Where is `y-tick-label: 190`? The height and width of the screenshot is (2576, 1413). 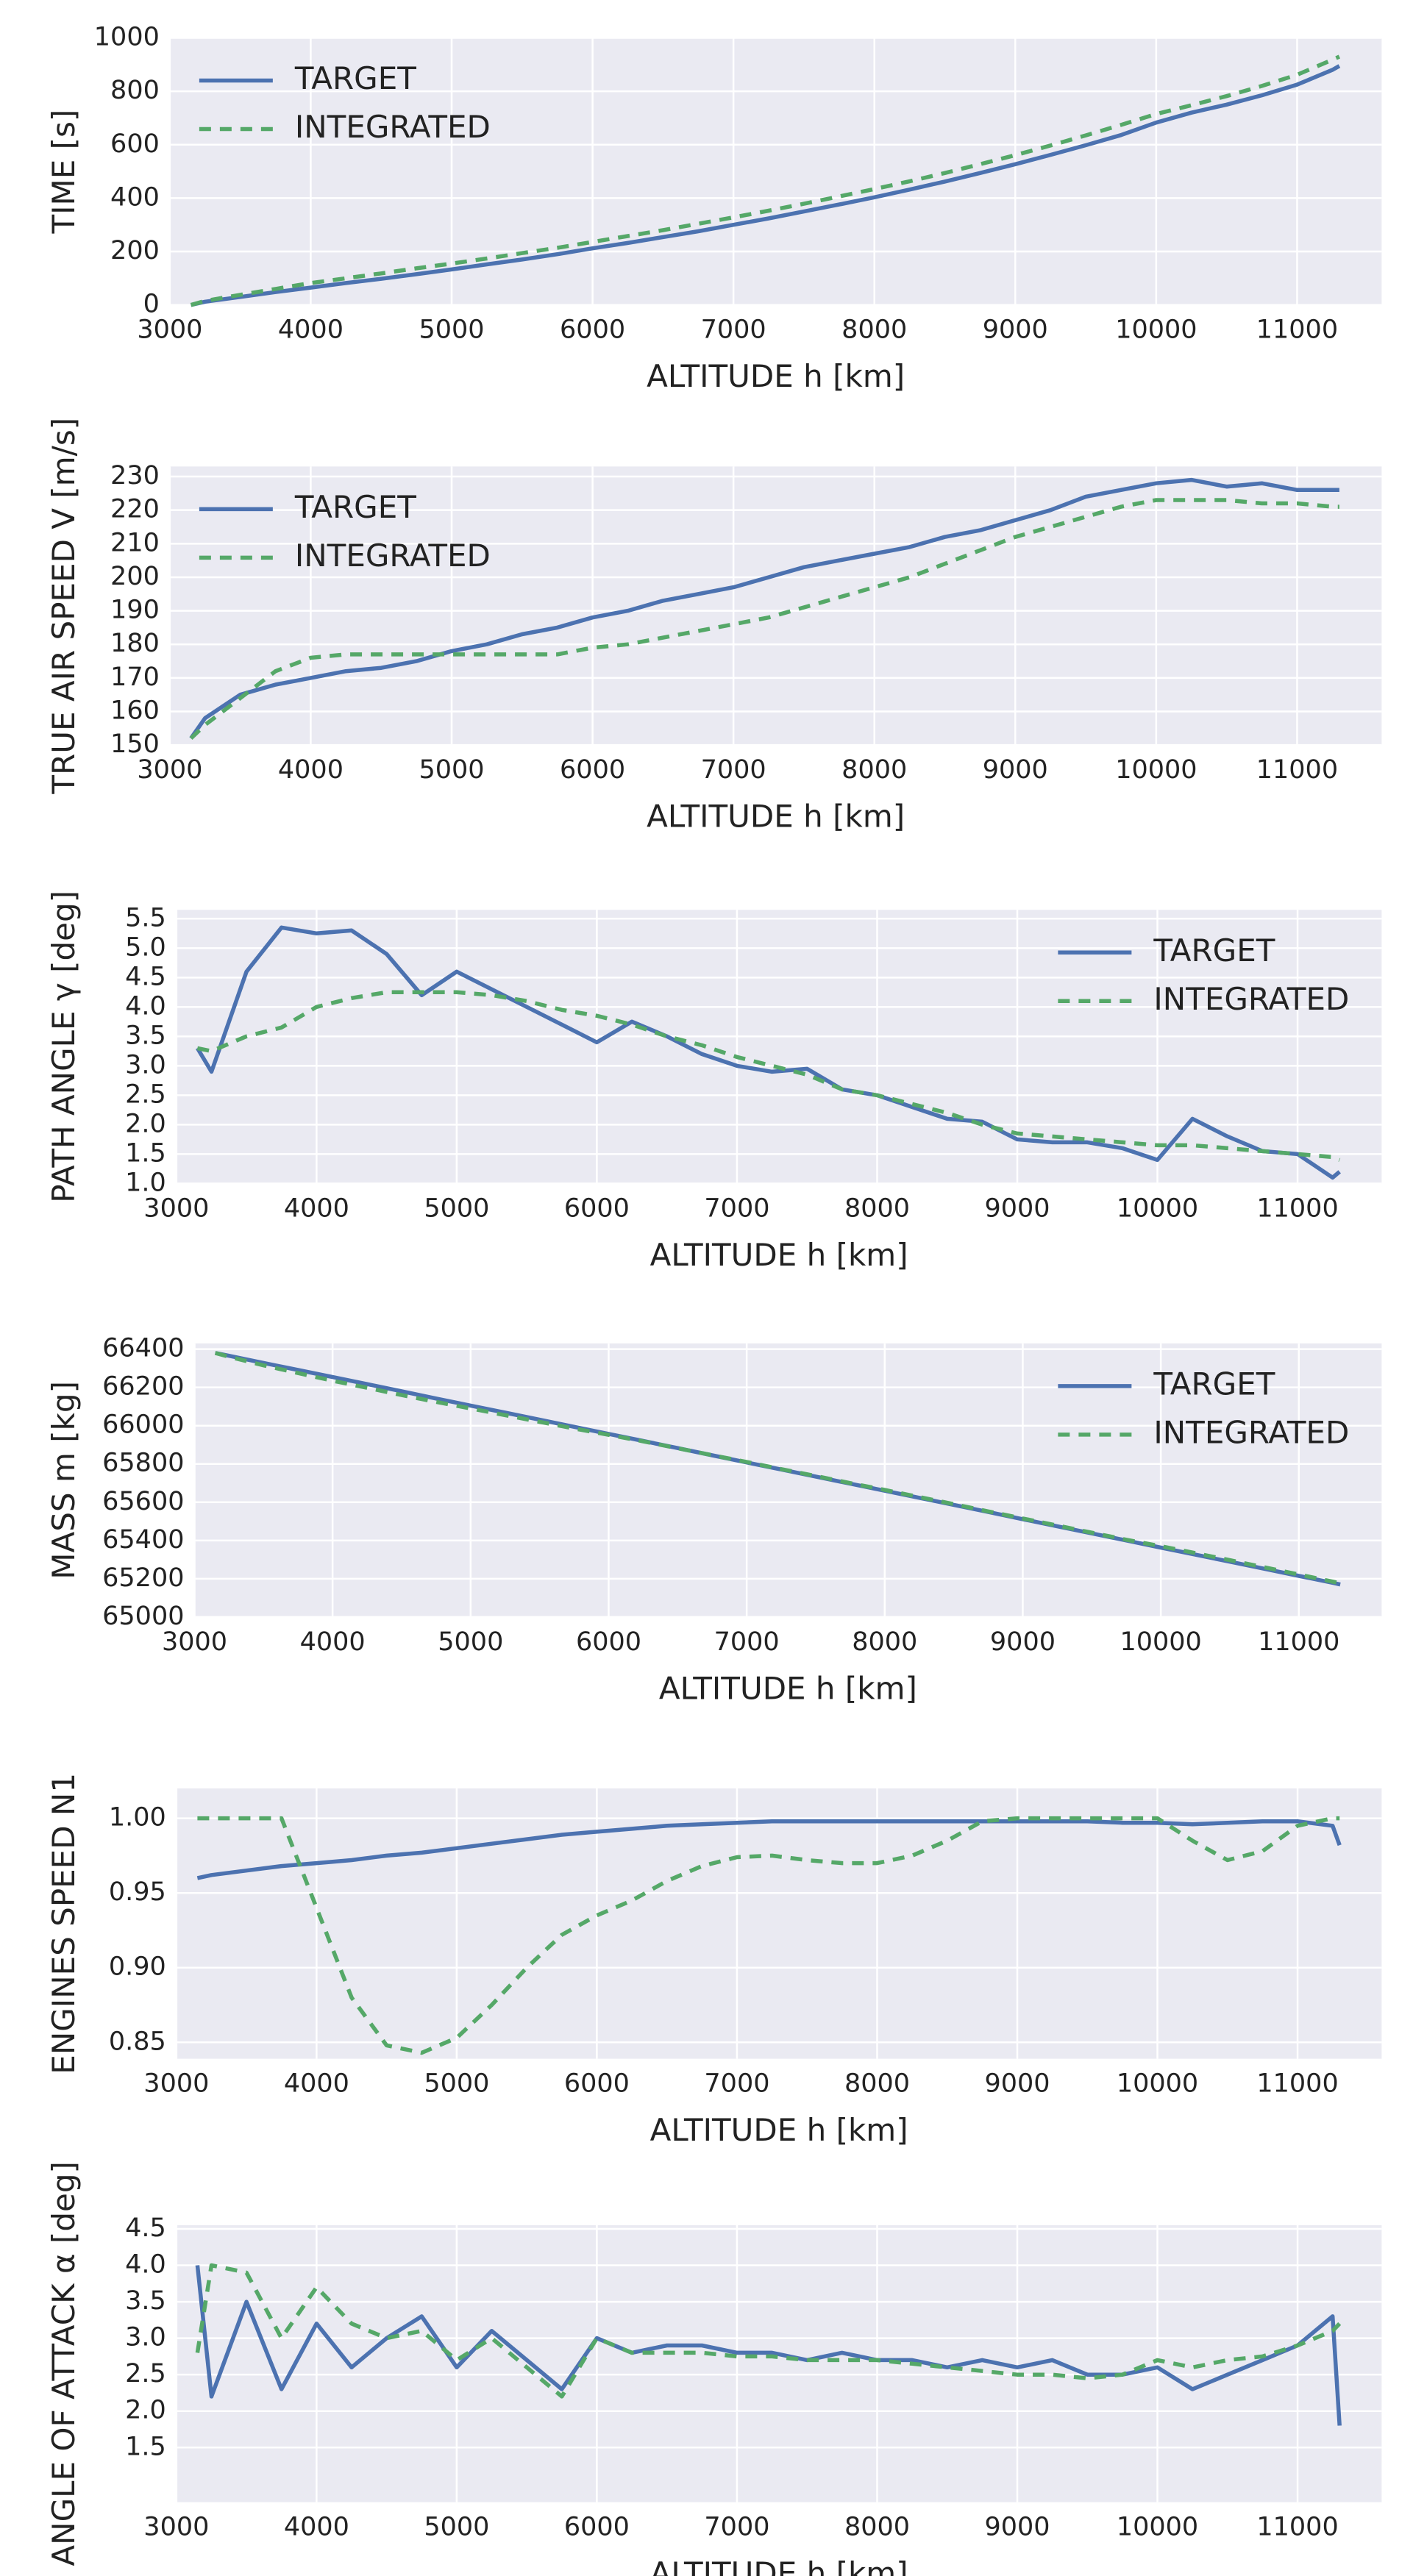 y-tick-label: 190 is located at coordinates (135, 610).